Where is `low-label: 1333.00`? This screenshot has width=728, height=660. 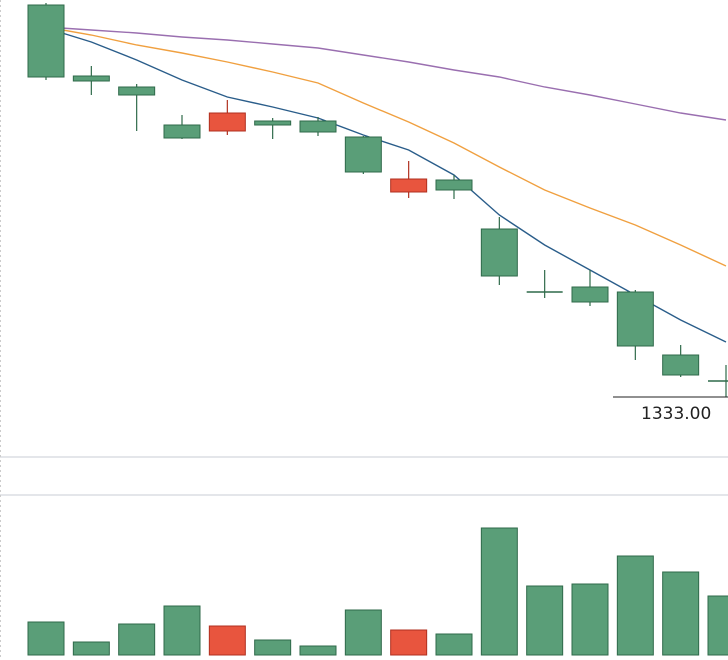 low-label: 1333.00 is located at coordinates (676, 414).